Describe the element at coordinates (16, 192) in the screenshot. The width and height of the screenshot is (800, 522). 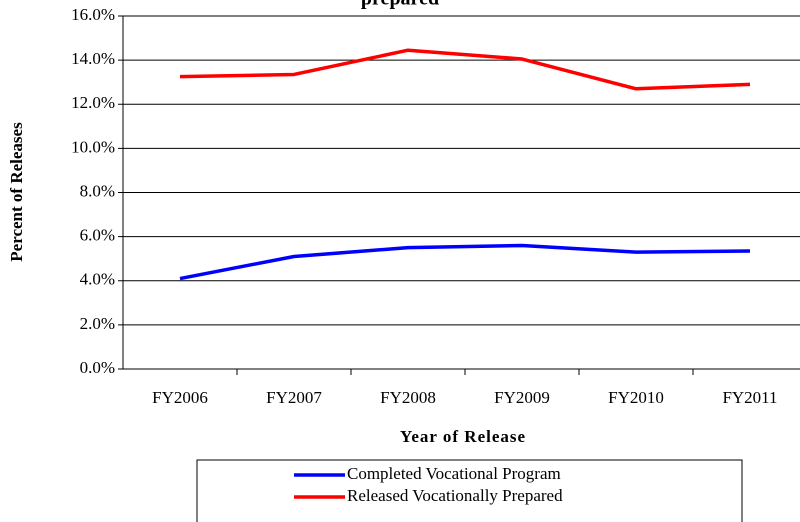
I see `y-axis-label: Percent of Releases` at that location.